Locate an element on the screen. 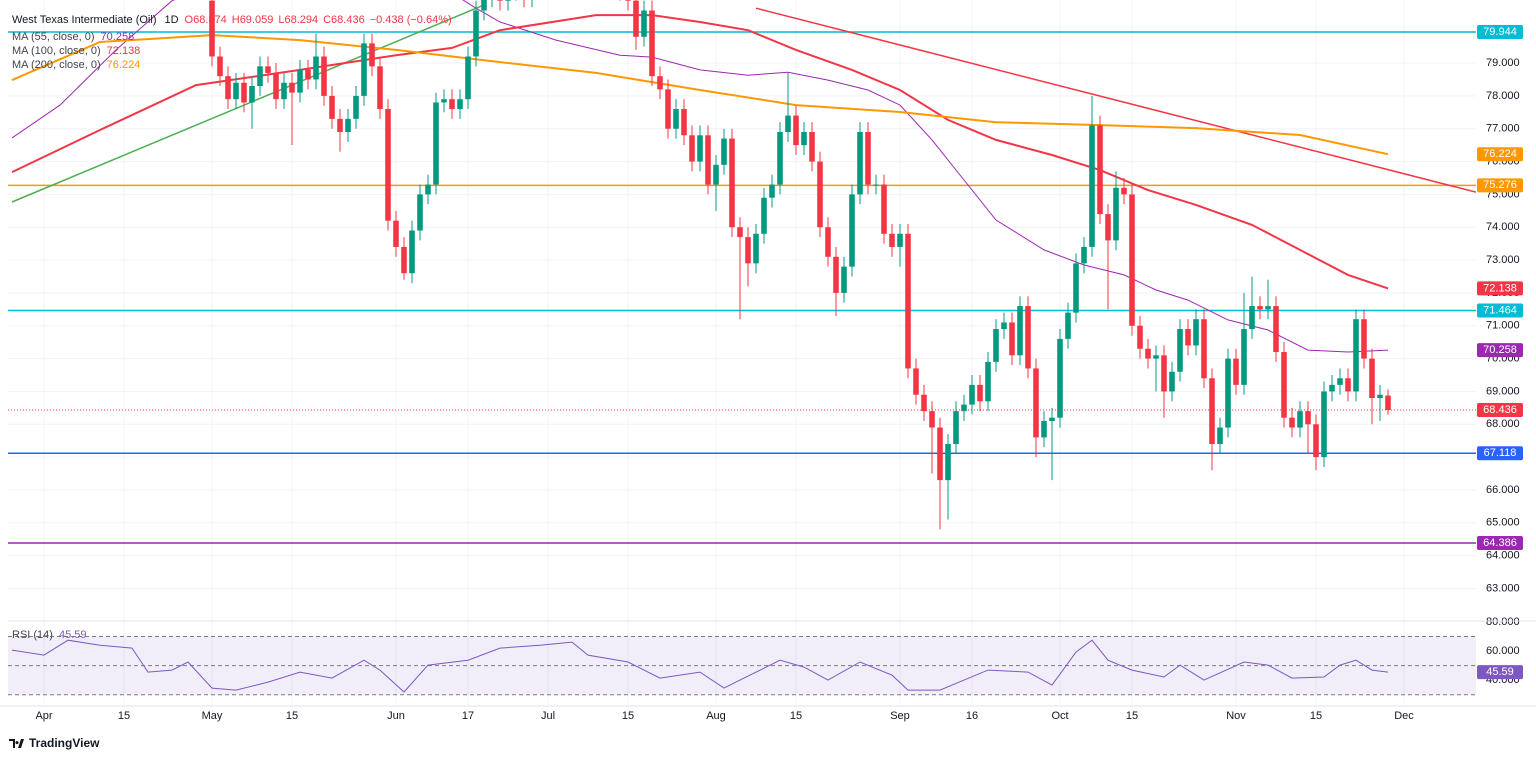 The width and height of the screenshot is (1536, 759). y-tick-label: 63.000 is located at coordinates (1503, 588).